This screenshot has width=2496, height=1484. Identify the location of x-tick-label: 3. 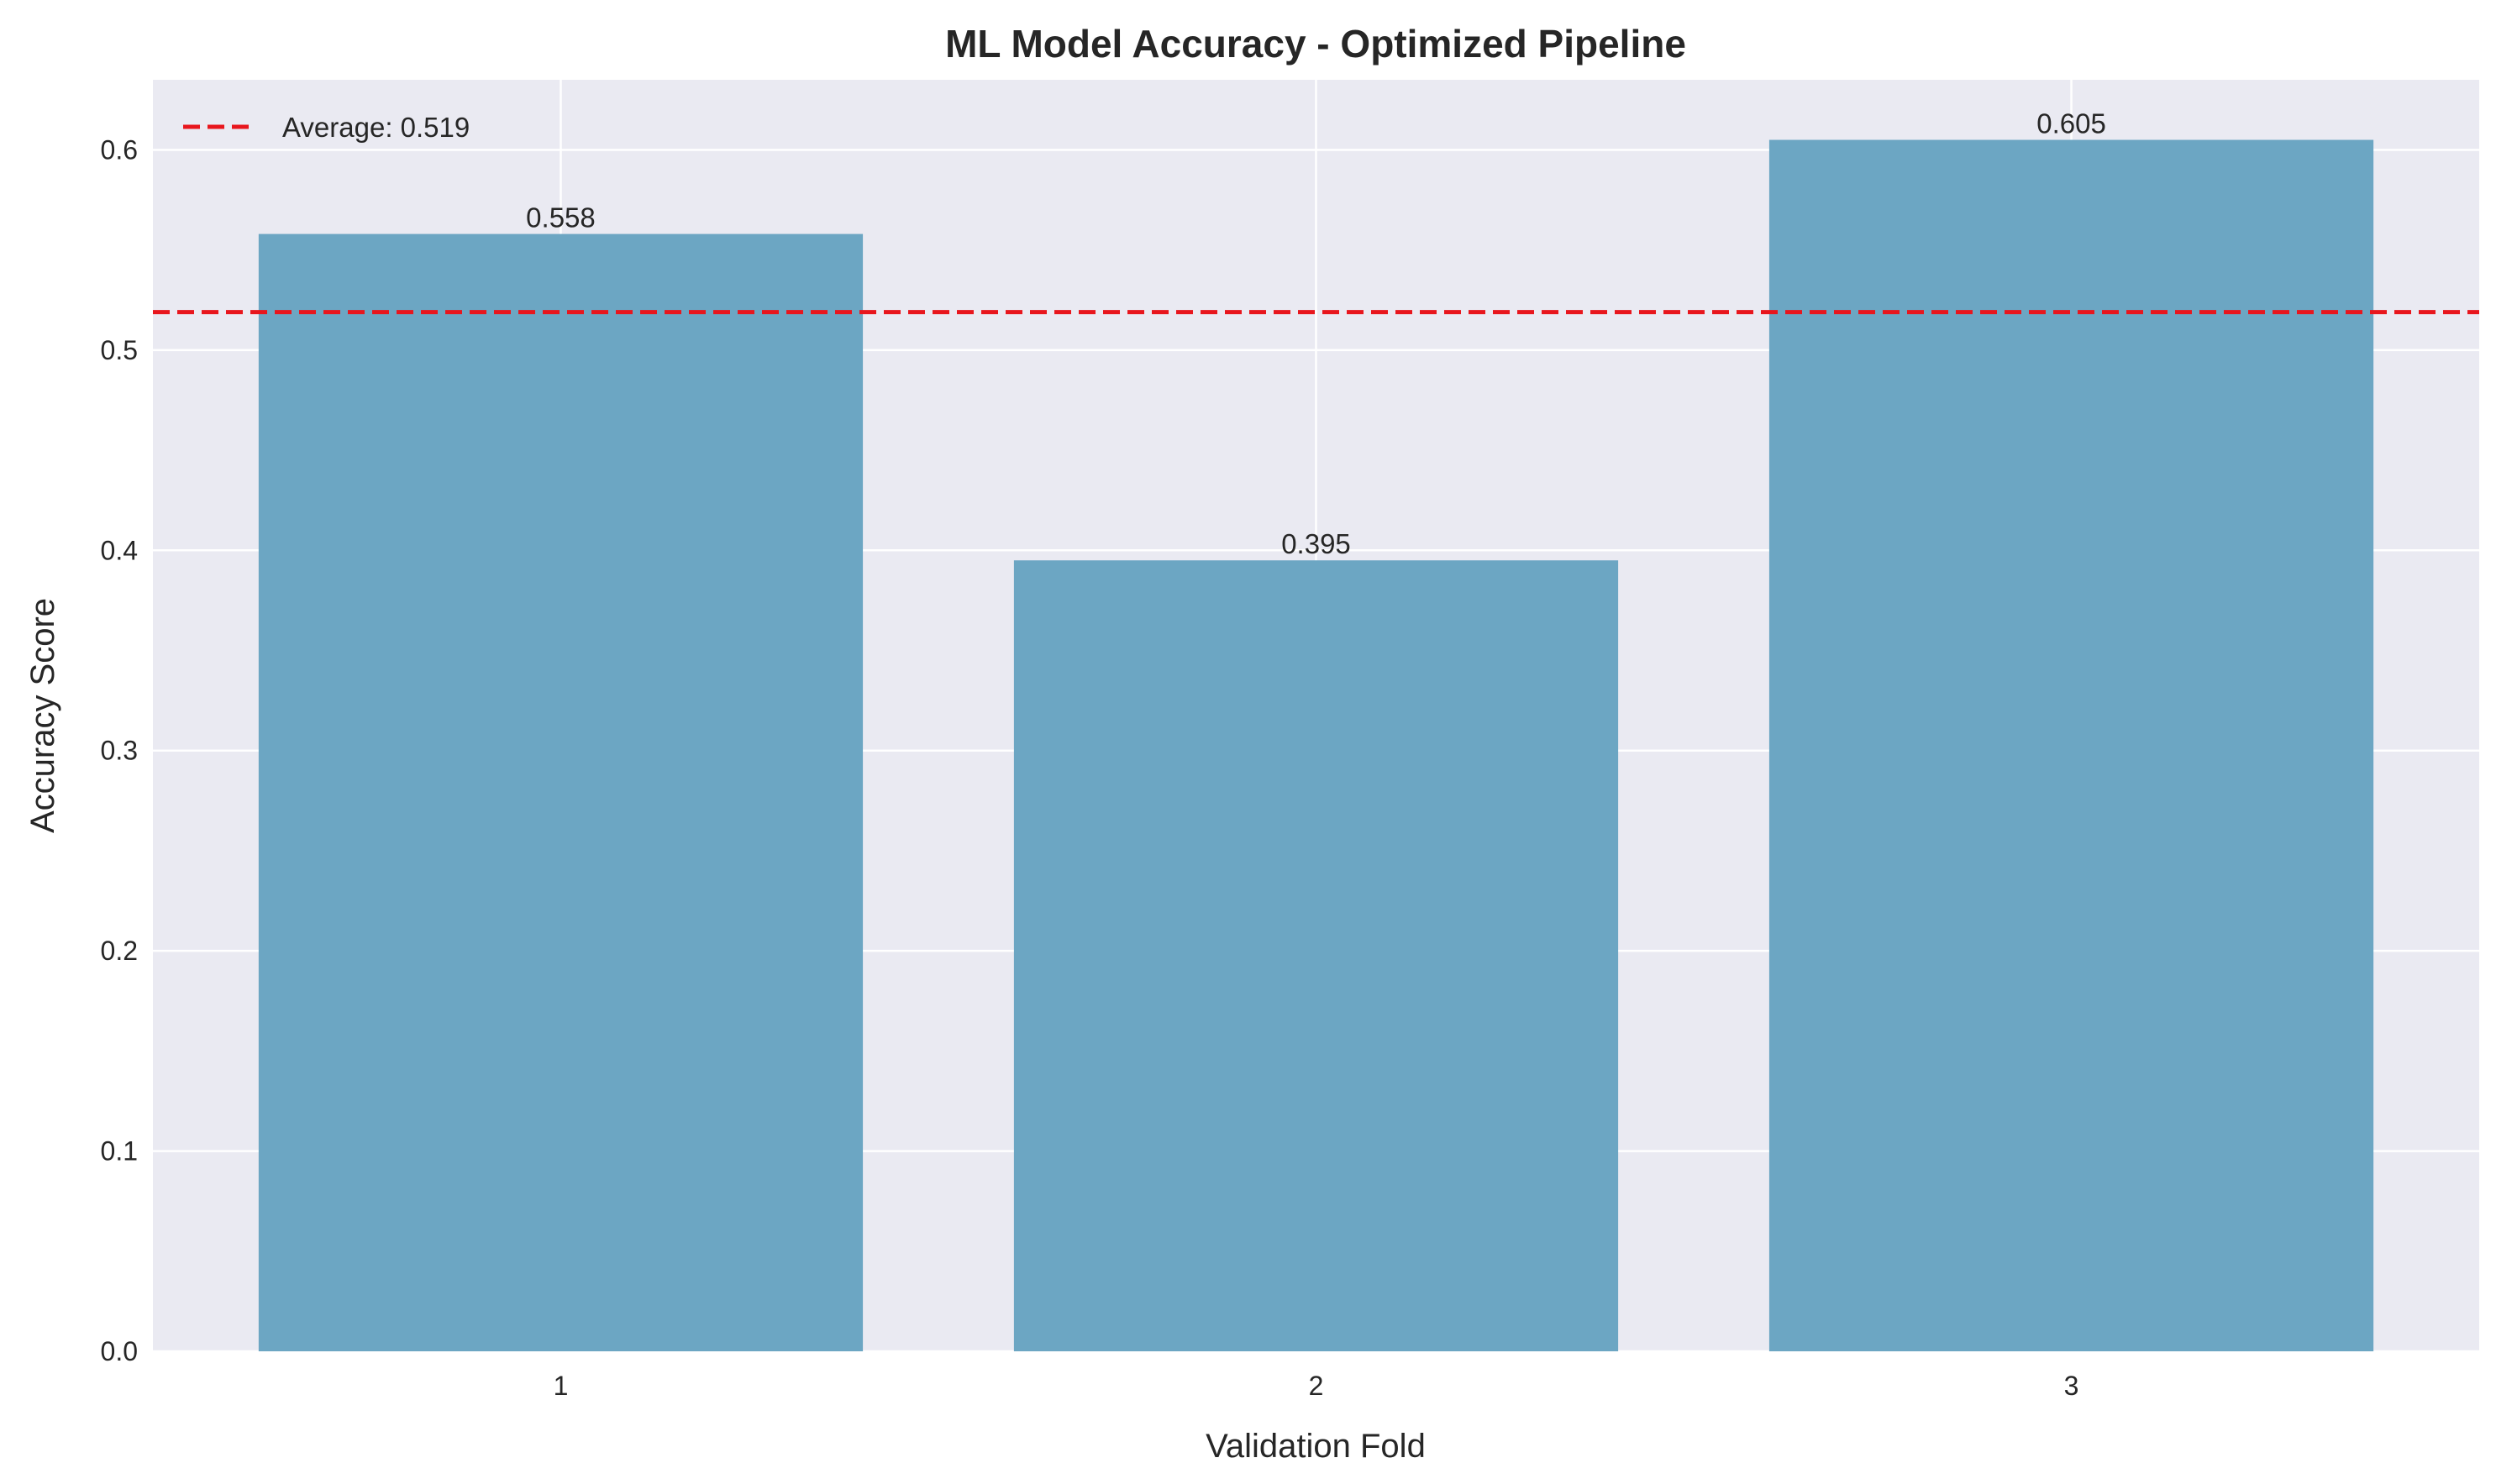
(2071, 1386).